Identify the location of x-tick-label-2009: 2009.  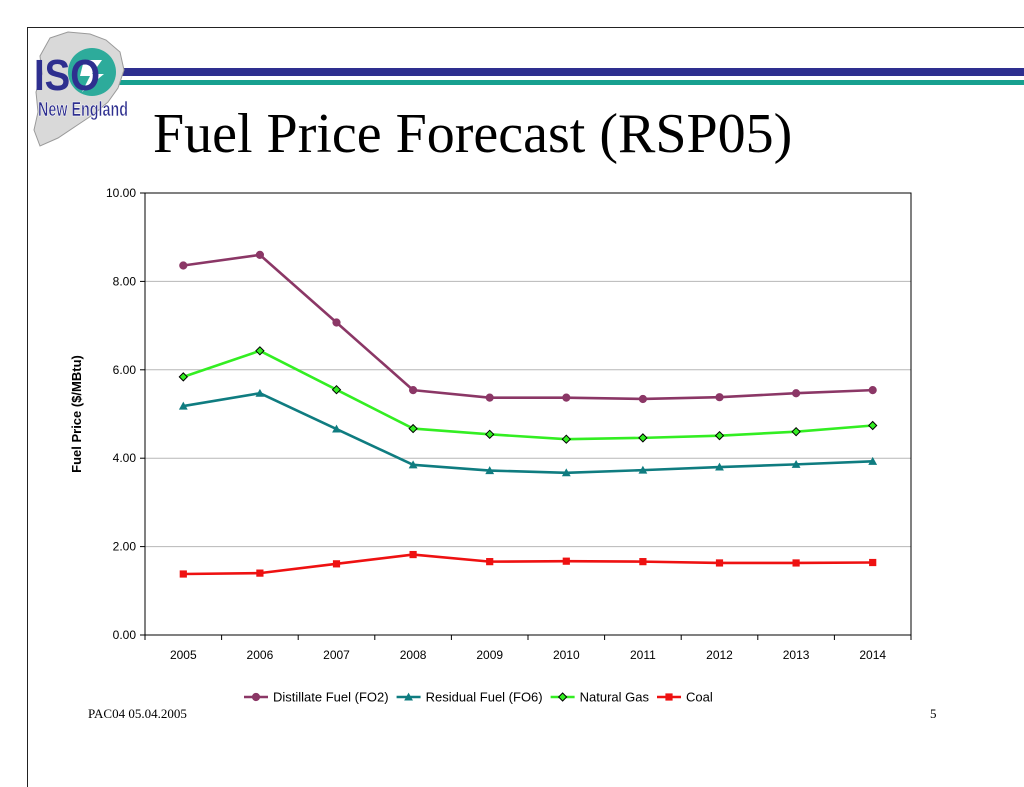
(489, 655).